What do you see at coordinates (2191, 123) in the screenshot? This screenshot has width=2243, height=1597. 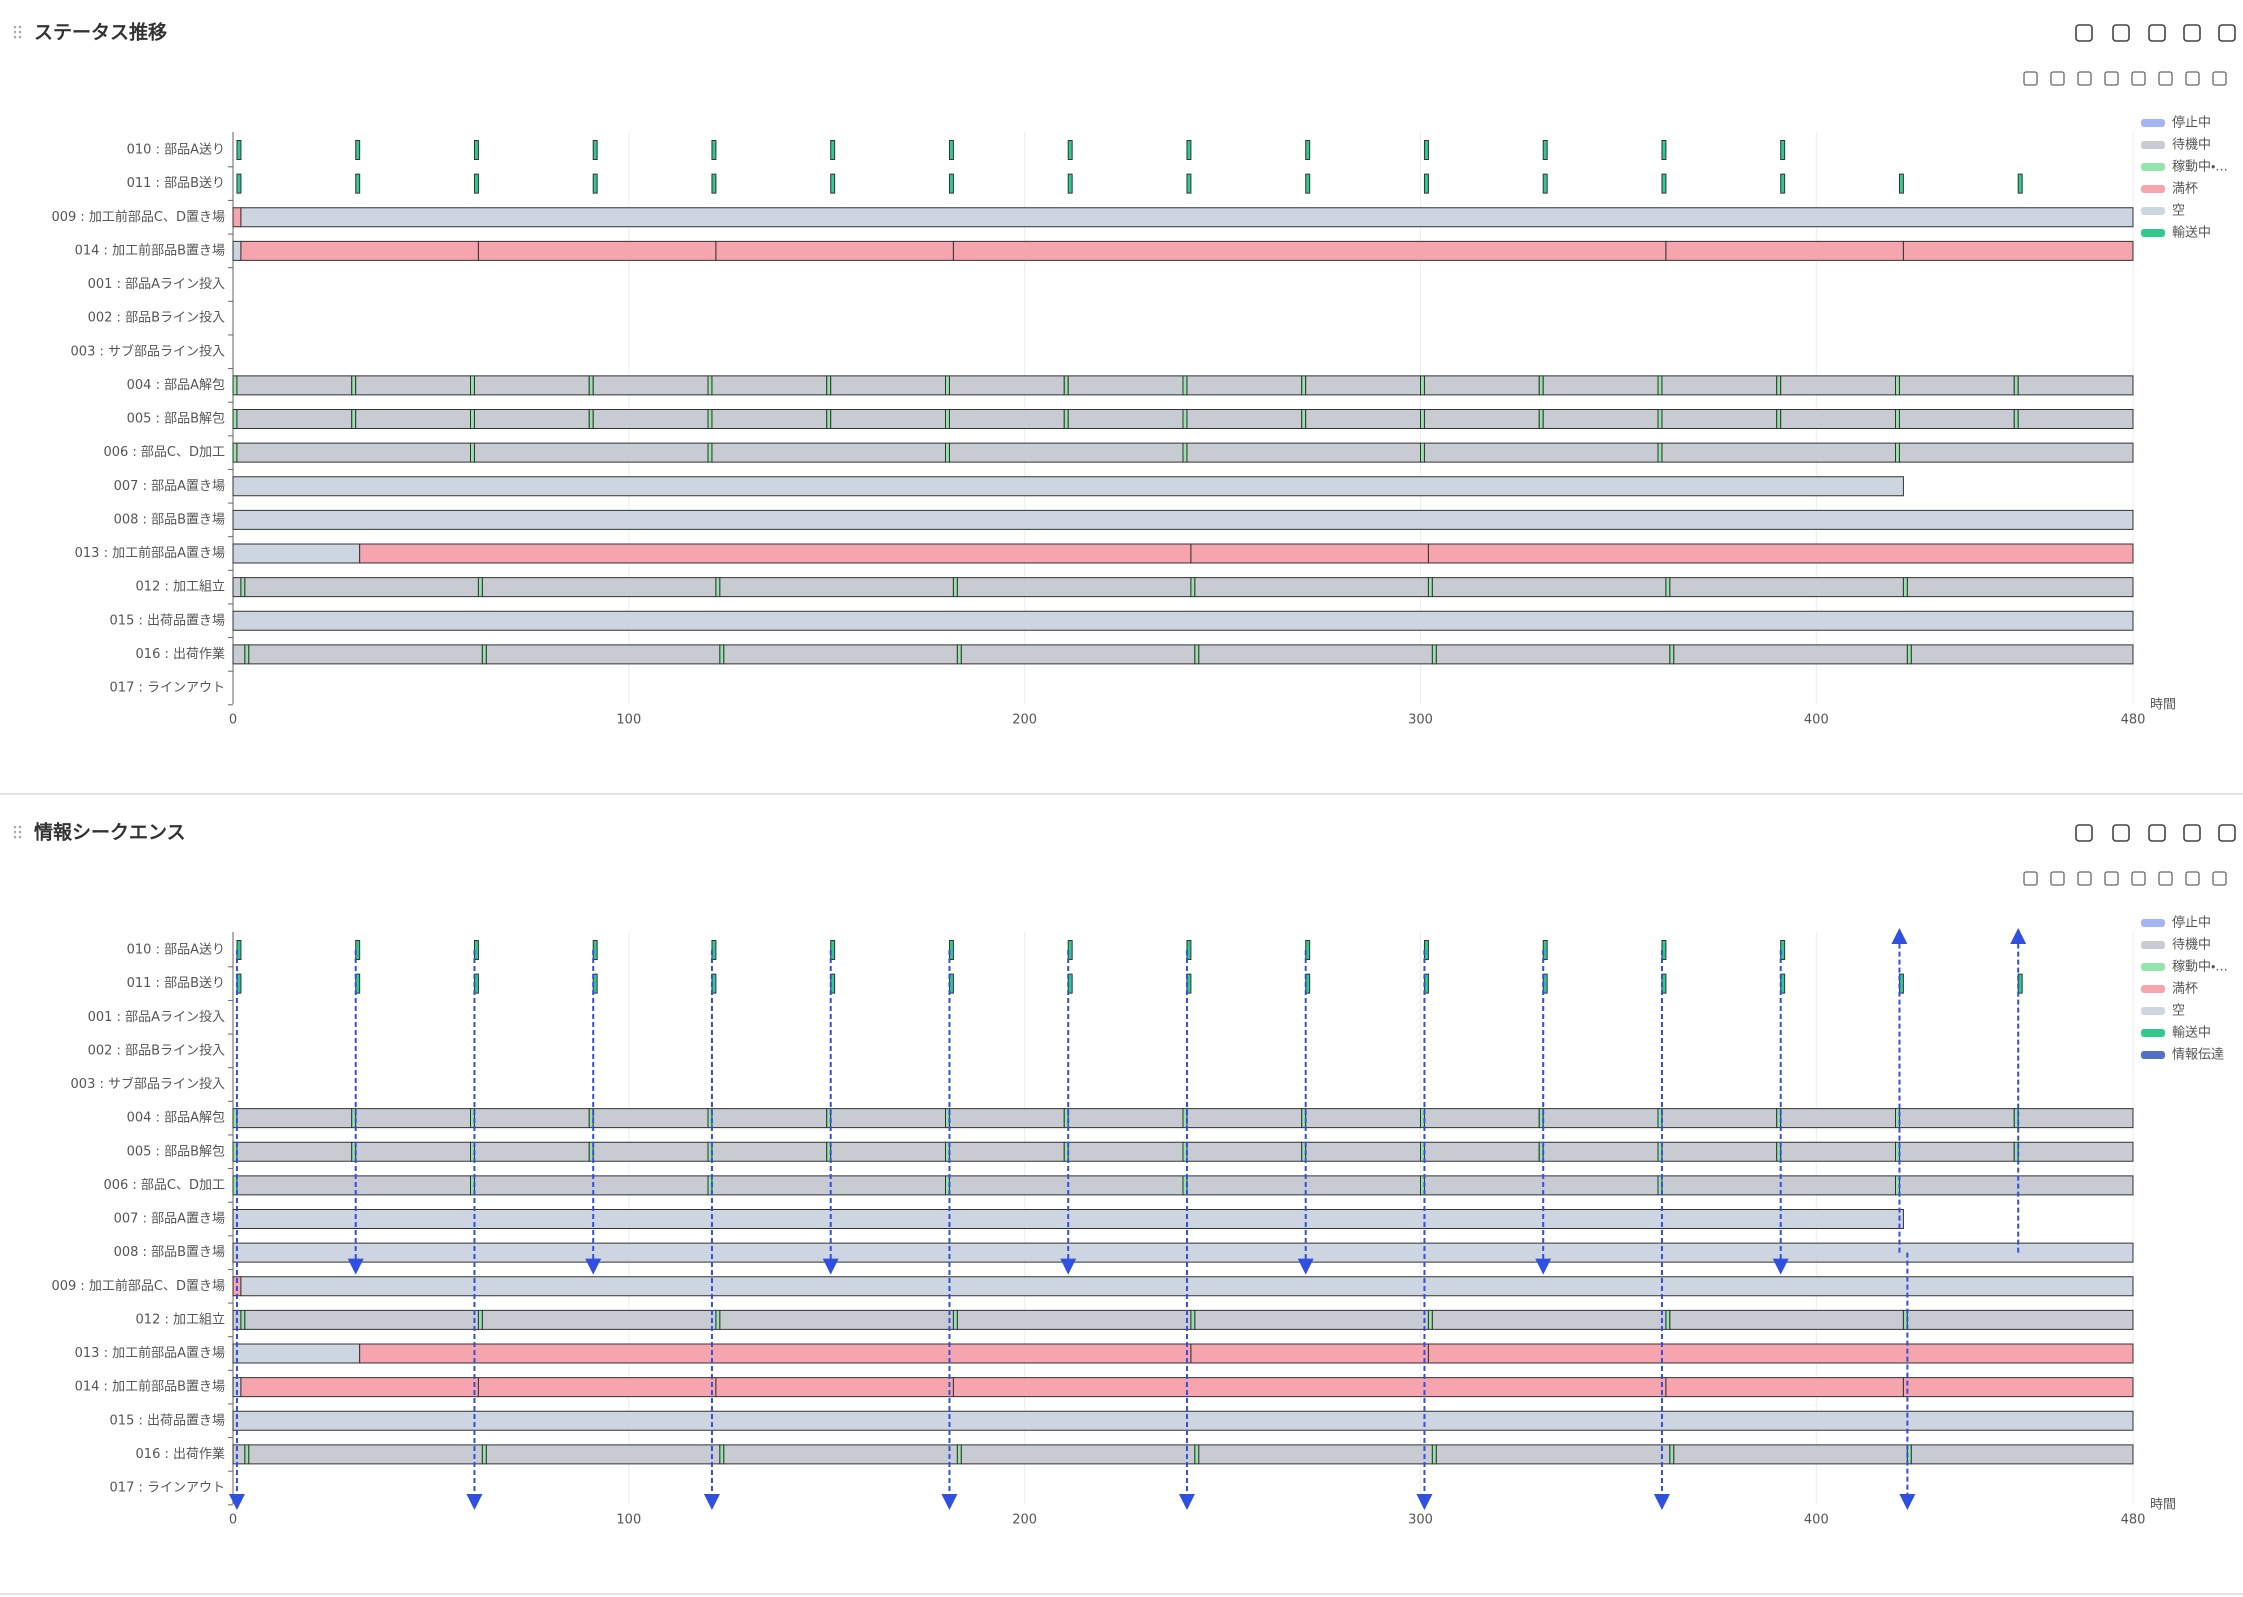 I see `legend-label: 停止中` at bounding box center [2191, 123].